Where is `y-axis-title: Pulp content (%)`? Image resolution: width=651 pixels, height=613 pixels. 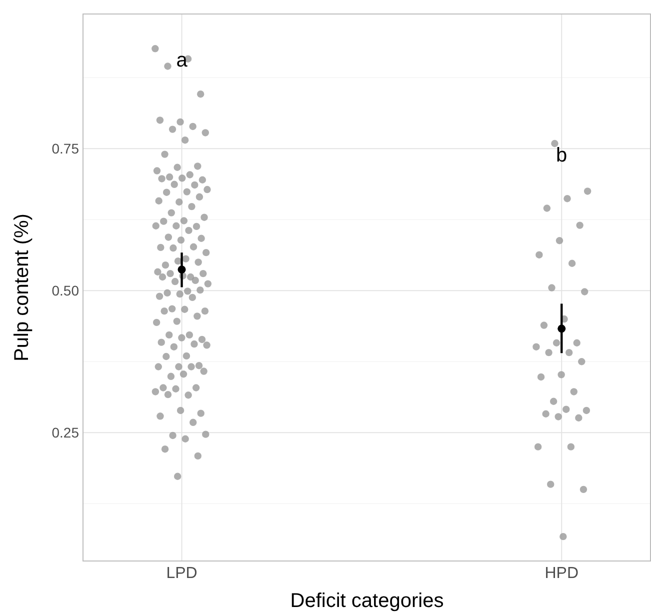 y-axis-title: Pulp content (%) is located at coordinates (22, 288).